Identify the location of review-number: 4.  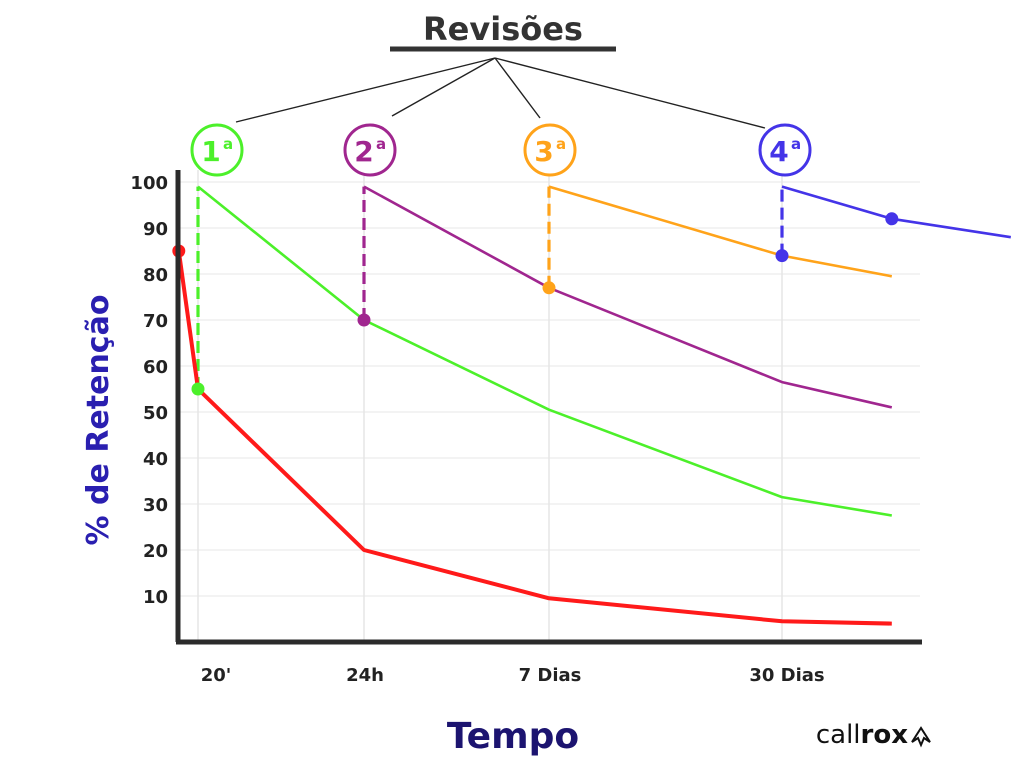
(778, 151).